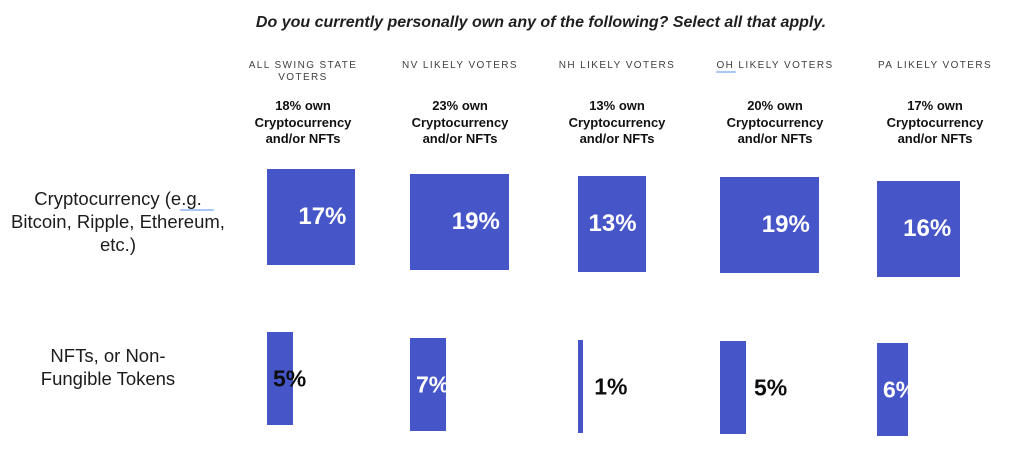 The width and height of the screenshot is (1024, 463). What do you see at coordinates (460, 122) in the screenshot?
I see `group-summary-nv: 23% own Cryptocurrency and/or NFTs` at bounding box center [460, 122].